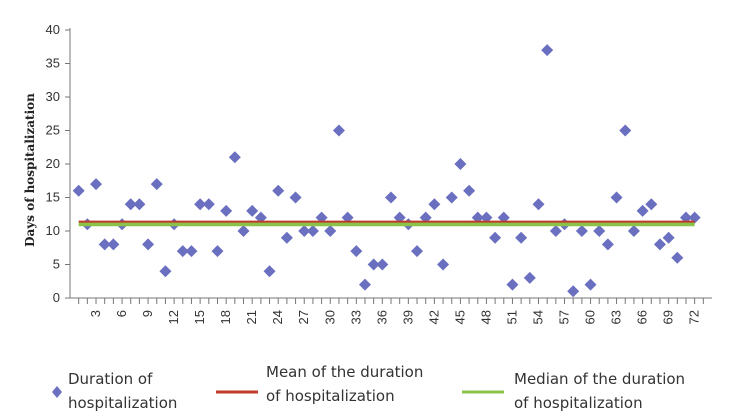 Image resolution: width=732 pixels, height=416 pixels. I want to click on x-tick-label: 60, so click(590, 317).